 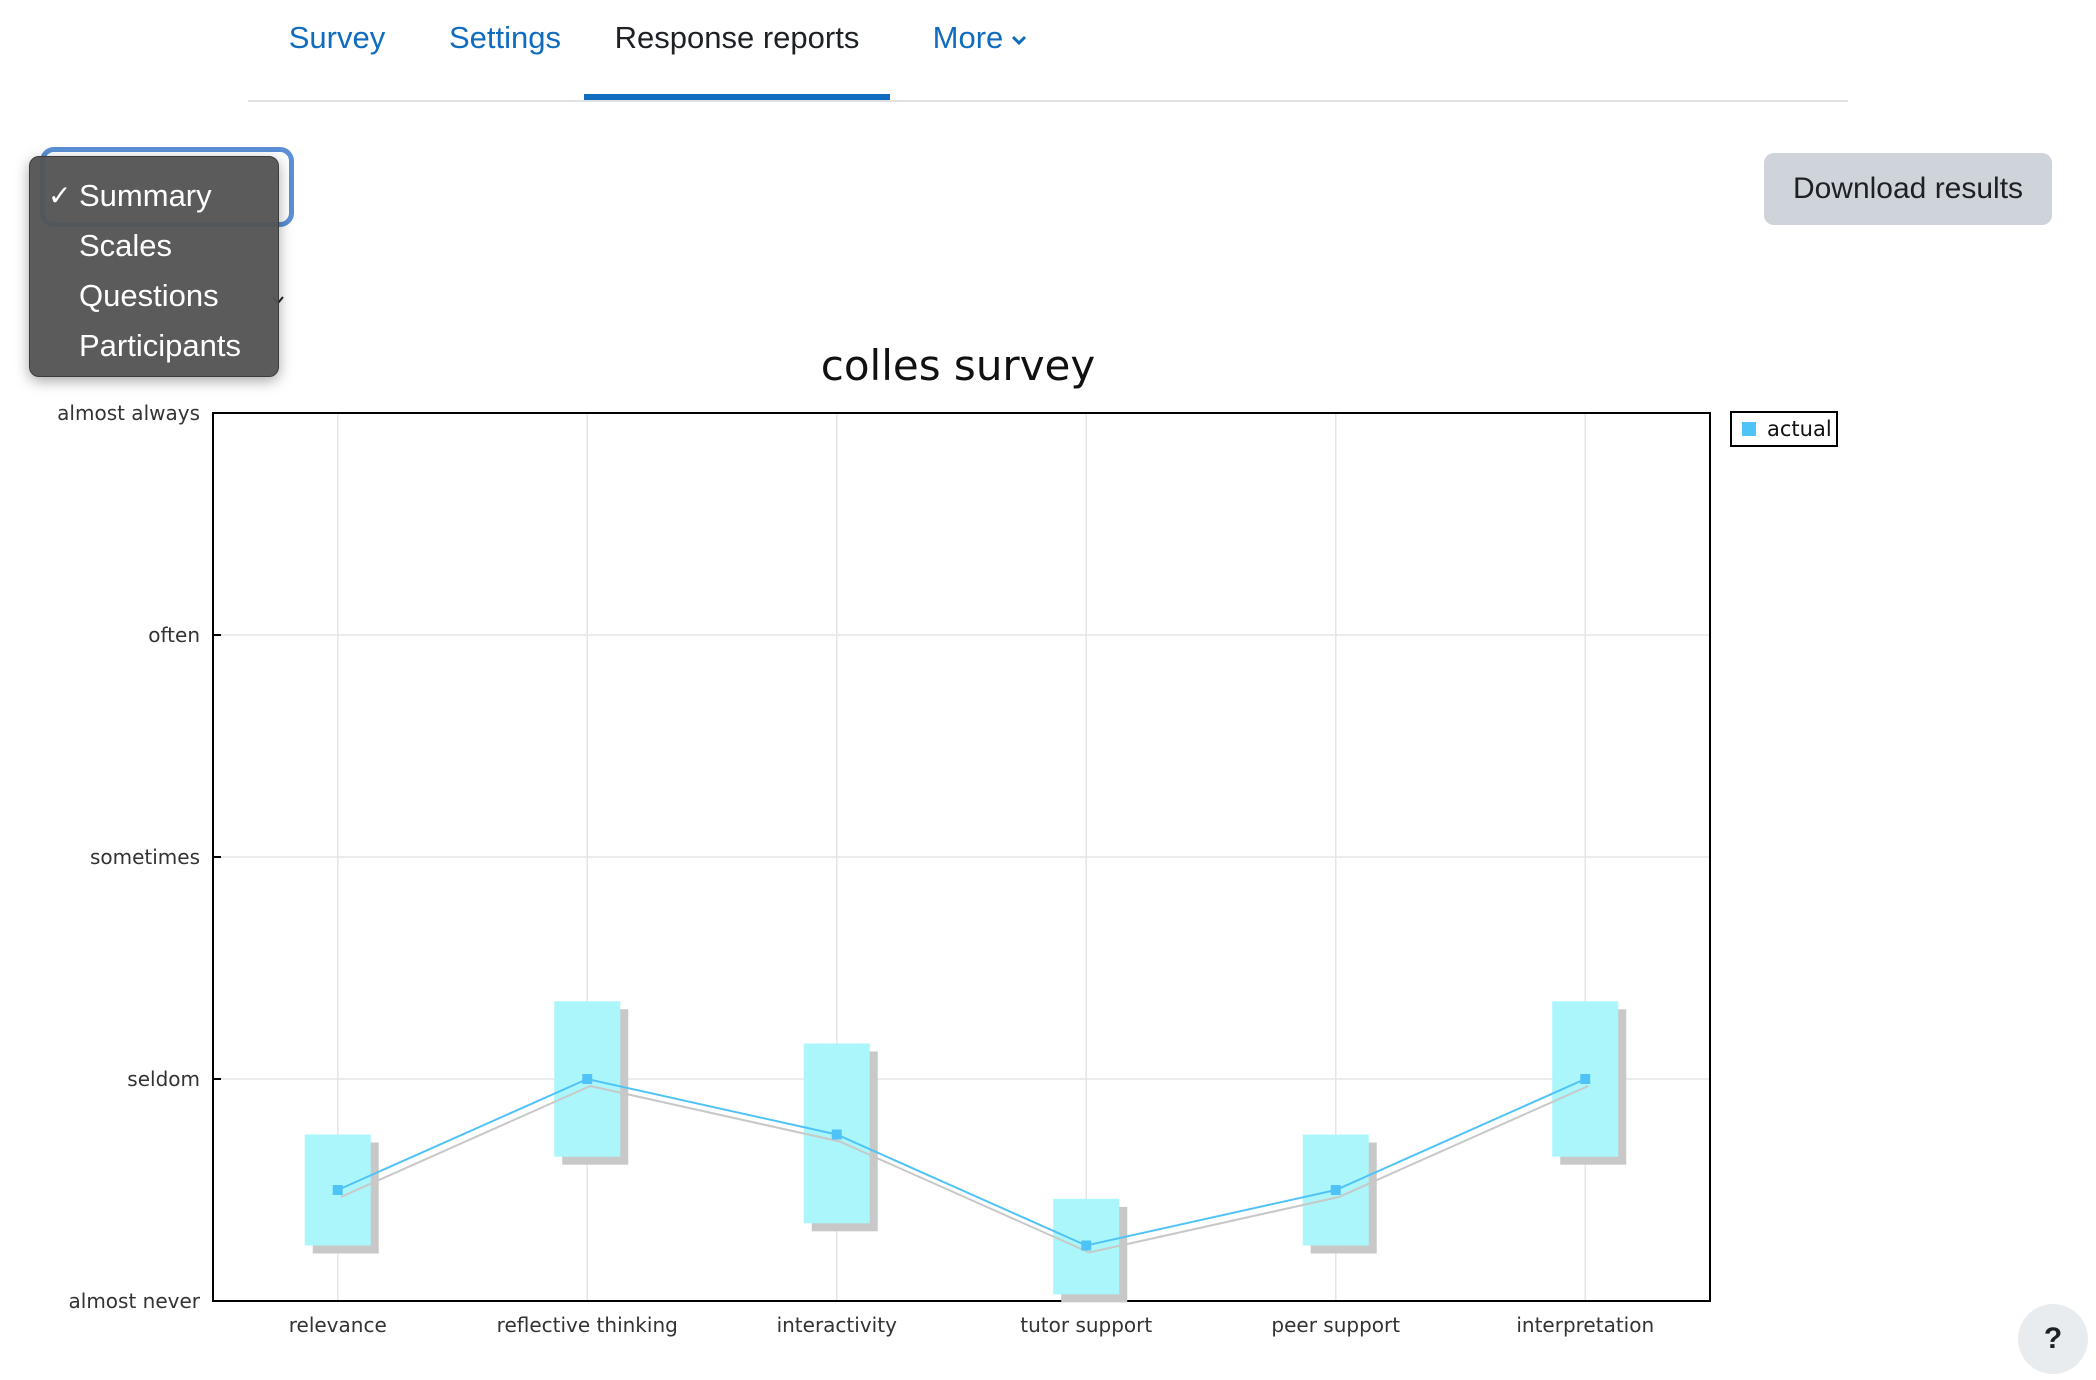 I want to click on series-line-actual, so click(x=961, y=1162).